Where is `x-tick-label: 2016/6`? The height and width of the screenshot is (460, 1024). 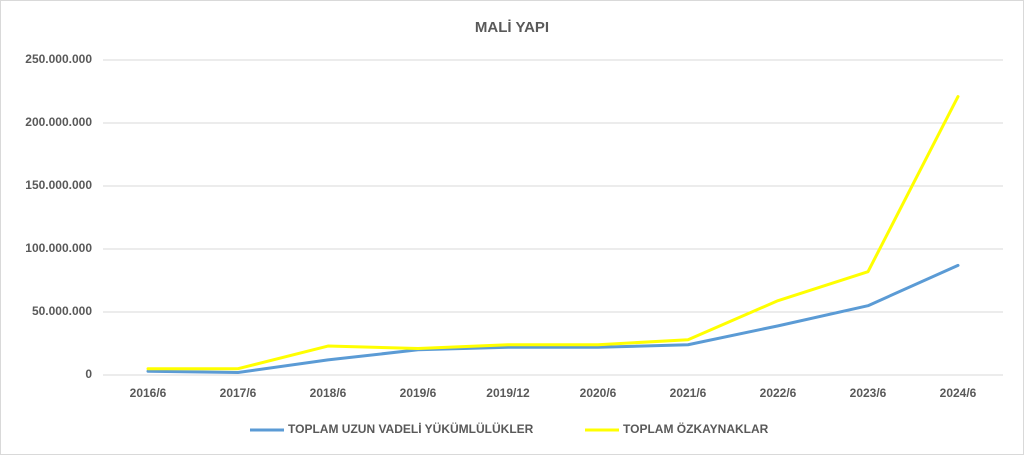
x-tick-label: 2016/6 is located at coordinates (148, 393).